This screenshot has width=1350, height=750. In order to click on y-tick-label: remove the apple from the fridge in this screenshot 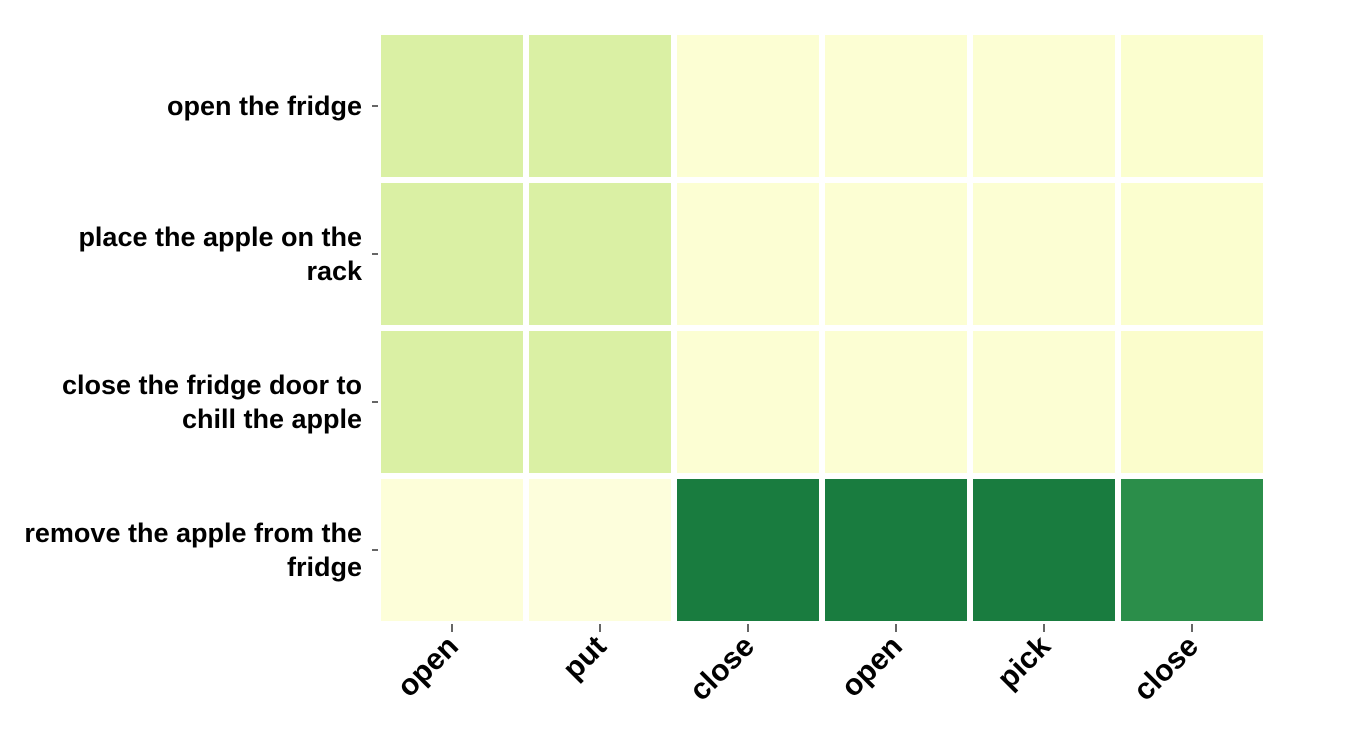, I will do `click(193, 550)`.